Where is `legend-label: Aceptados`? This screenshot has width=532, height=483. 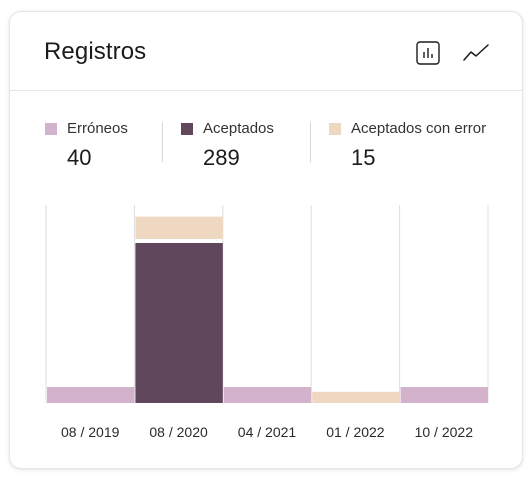
legend-label: Aceptados is located at coordinates (238, 128).